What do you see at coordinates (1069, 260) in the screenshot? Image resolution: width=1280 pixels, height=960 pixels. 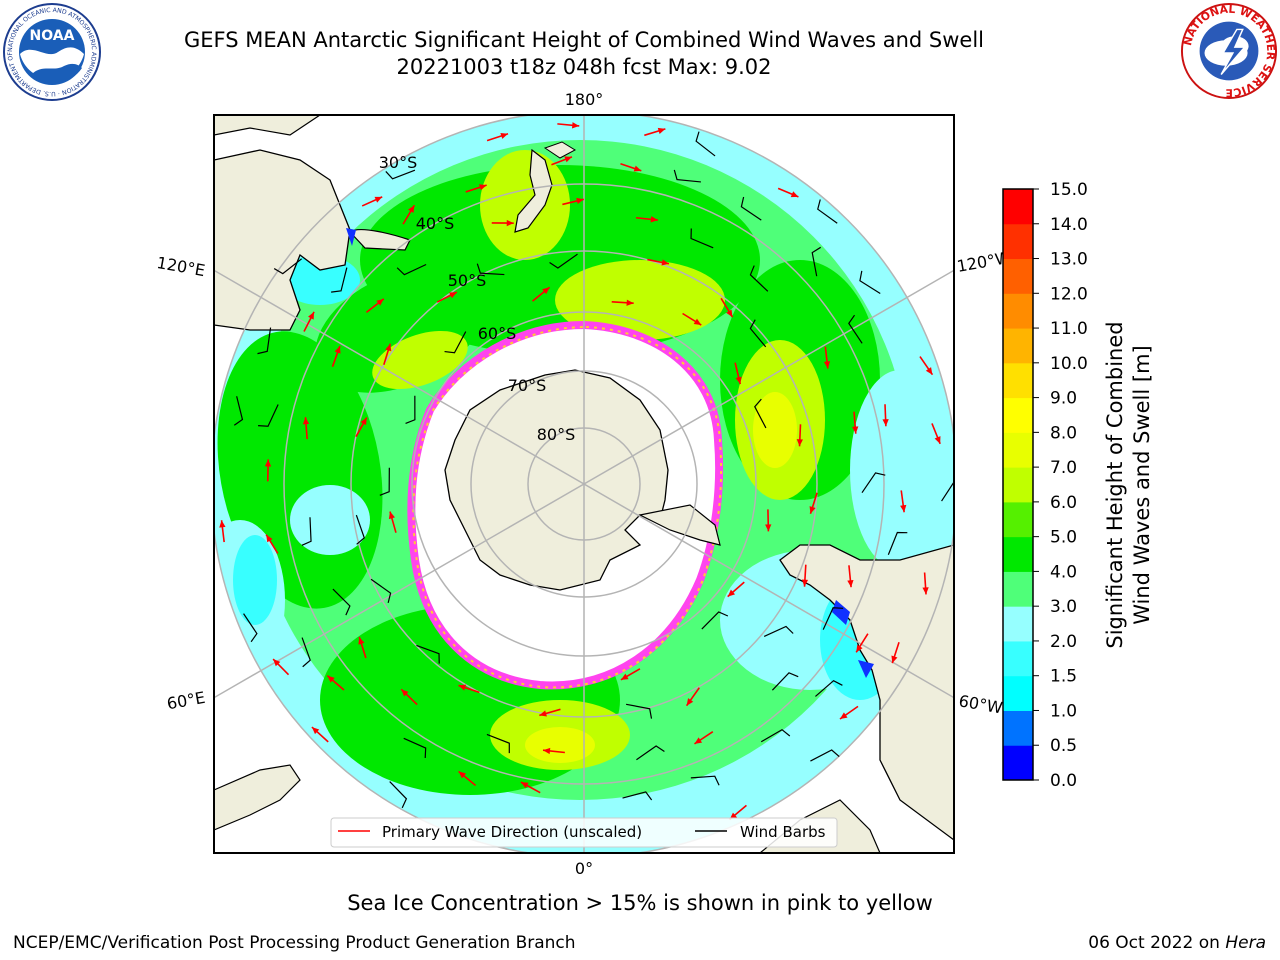 I see `colorbar-tick-label: 13.0` at bounding box center [1069, 260].